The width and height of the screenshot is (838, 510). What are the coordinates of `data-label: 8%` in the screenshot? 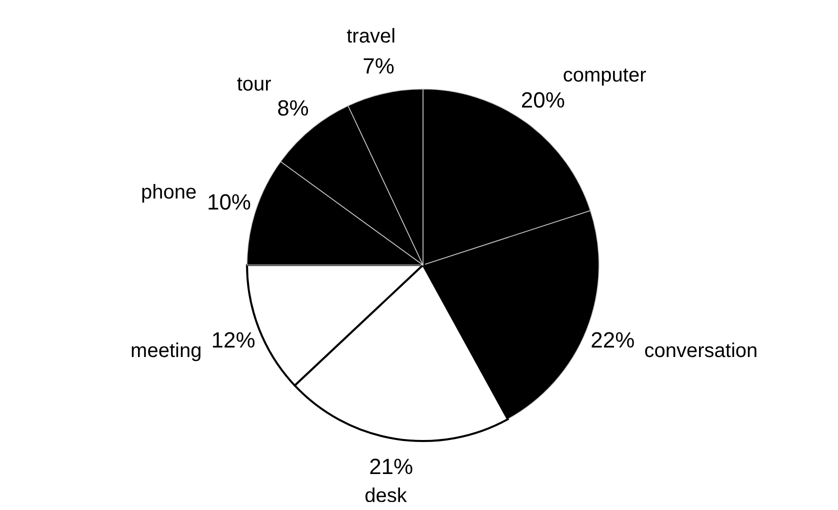 It's located at (293, 107).